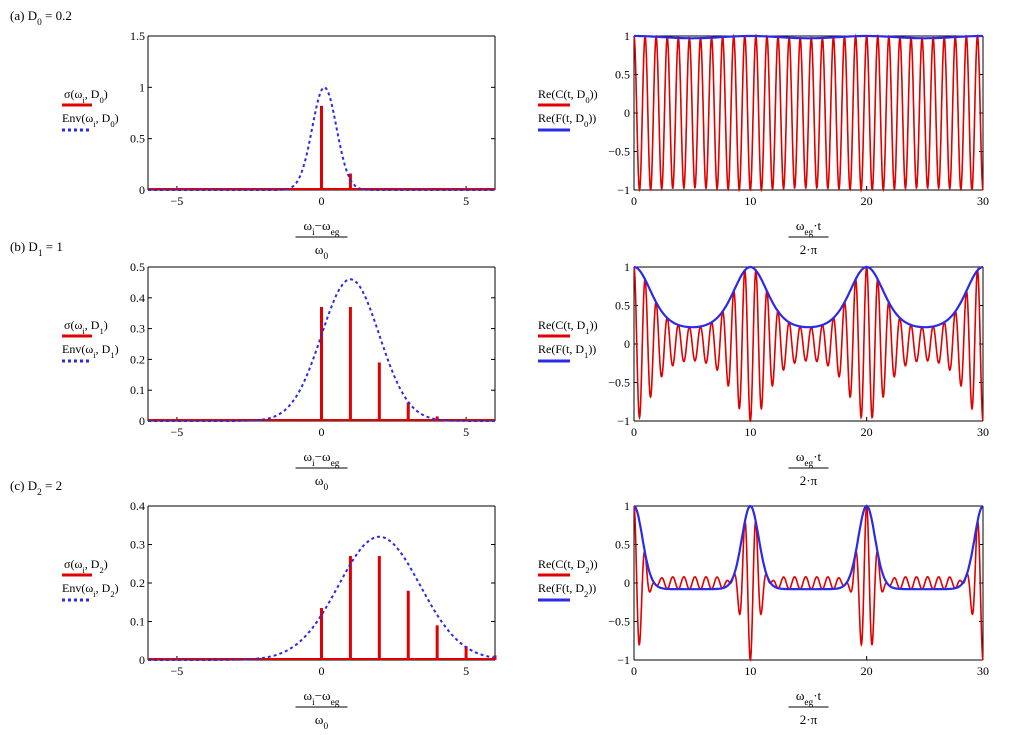 The image size is (1017, 735). What do you see at coordinates (325, 727) in the screenshot?
I see `x-axis-label-denominator-part: 0` at bounding box center [325, 727].